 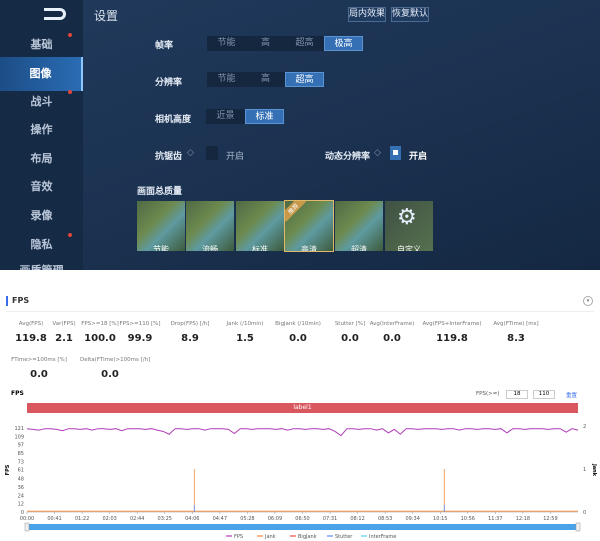 I want to click on stat-label: FPS>=110 [%], so click(x=140, y=324).